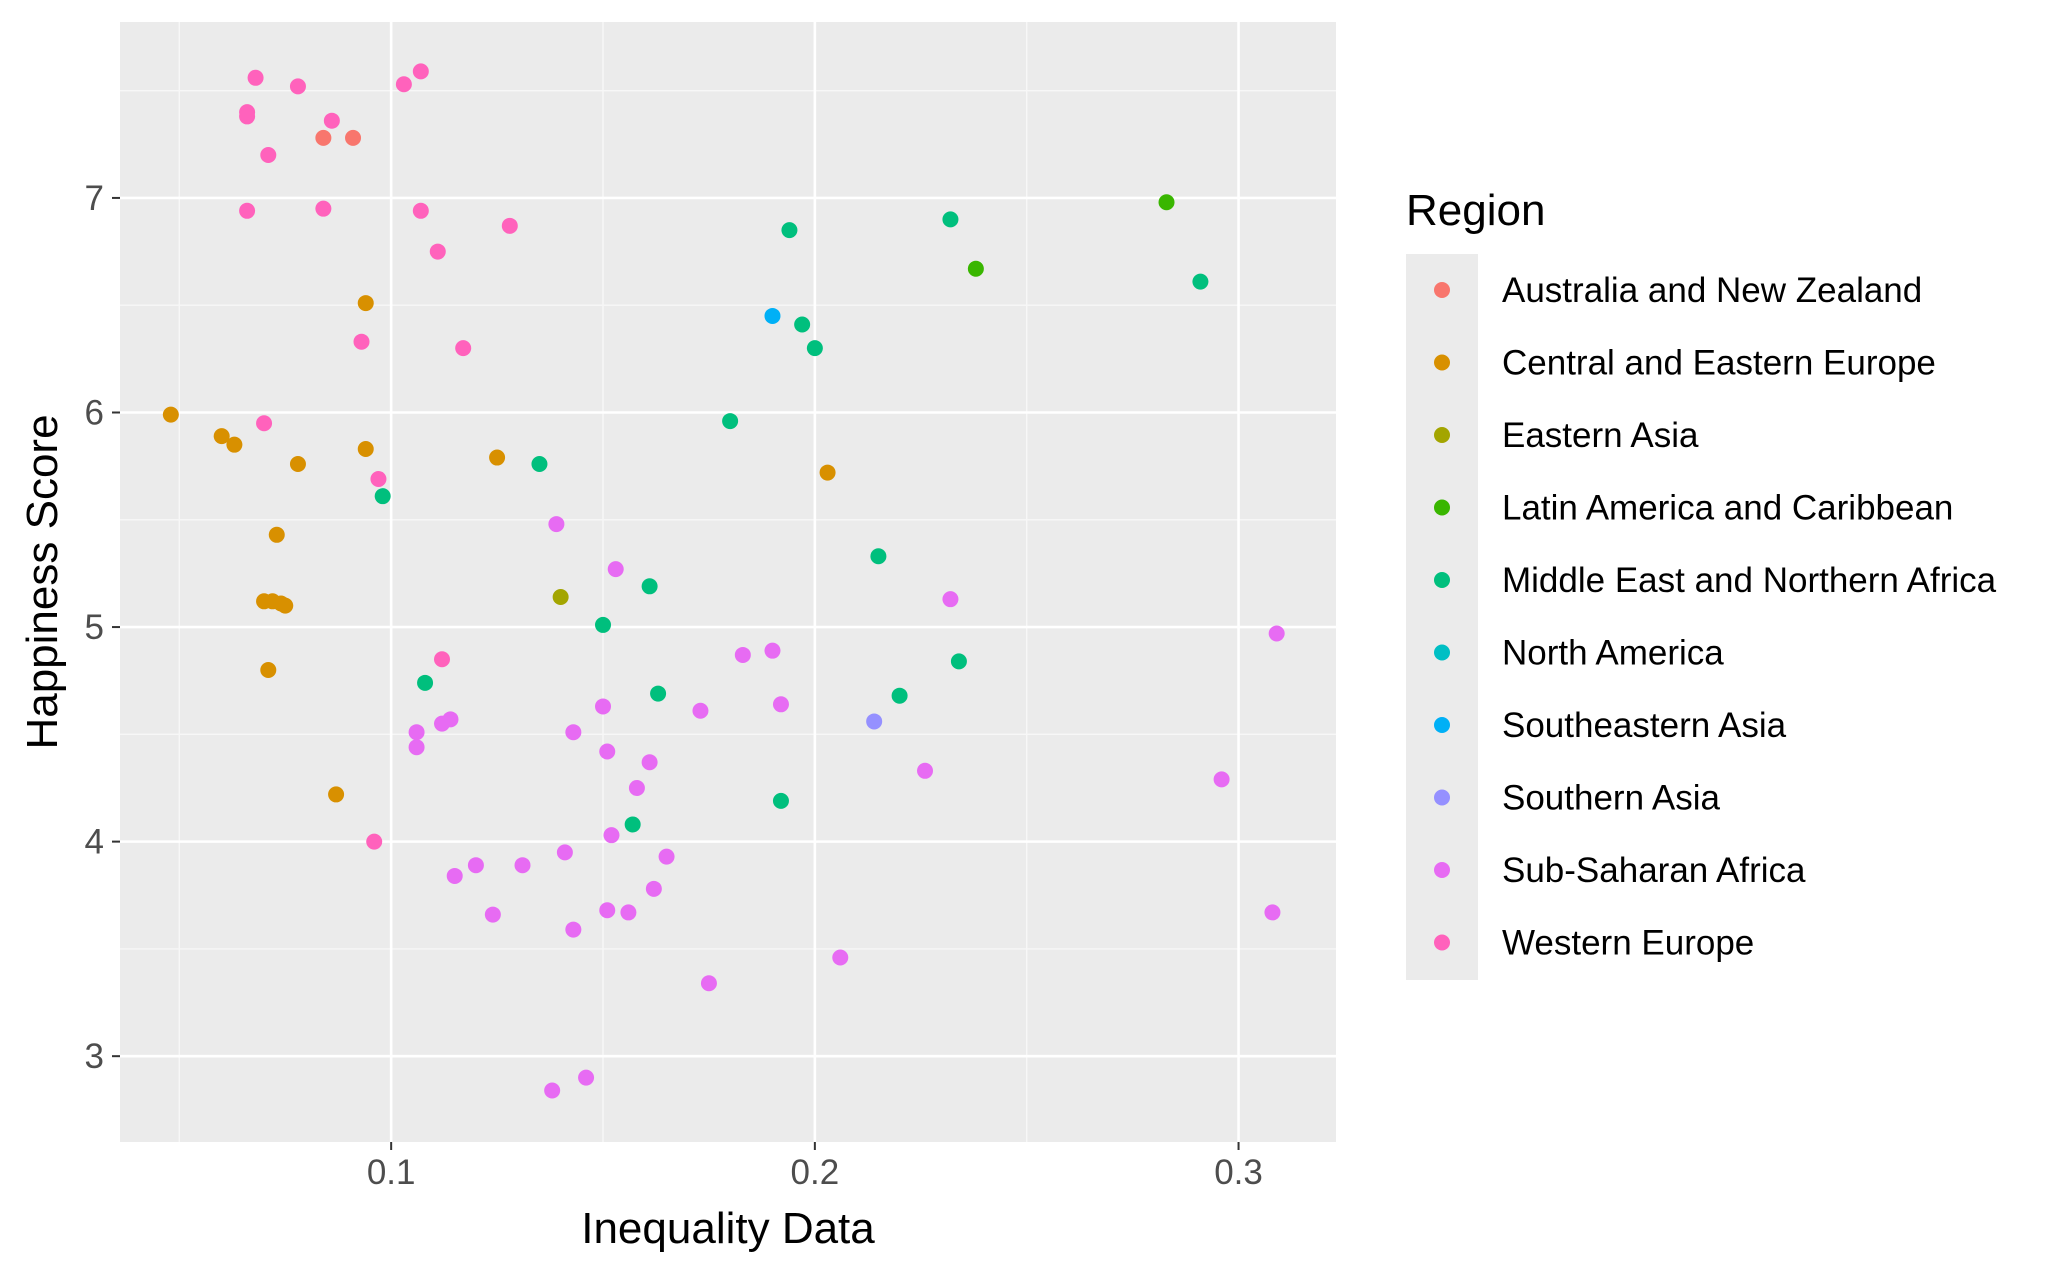 This screenshot has height=1268, width=2056. Describe the element at coordinates (1475, 210) in the screenshot. I see `legend-title: Region` at that location.